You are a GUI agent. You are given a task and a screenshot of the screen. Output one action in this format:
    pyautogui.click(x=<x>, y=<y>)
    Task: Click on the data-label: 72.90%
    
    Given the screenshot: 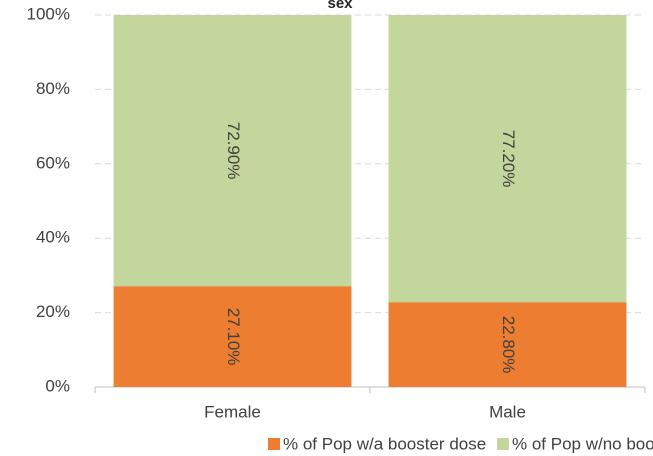 What is the action you would take?
    pyautogui.click(x=233, y=151)
    